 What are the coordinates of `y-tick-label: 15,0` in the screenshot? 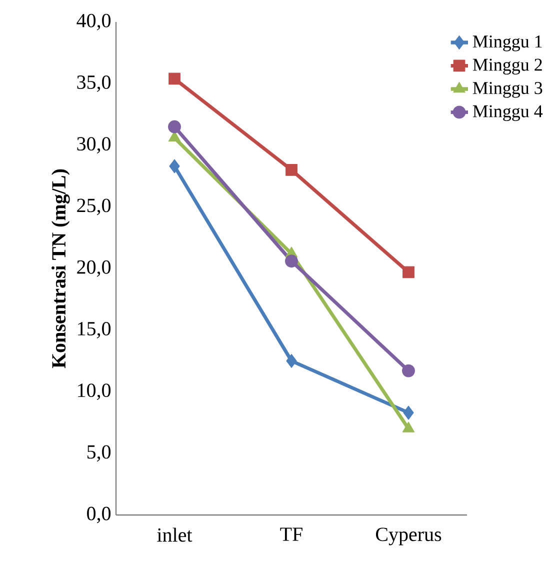 It's located at (94, 330).